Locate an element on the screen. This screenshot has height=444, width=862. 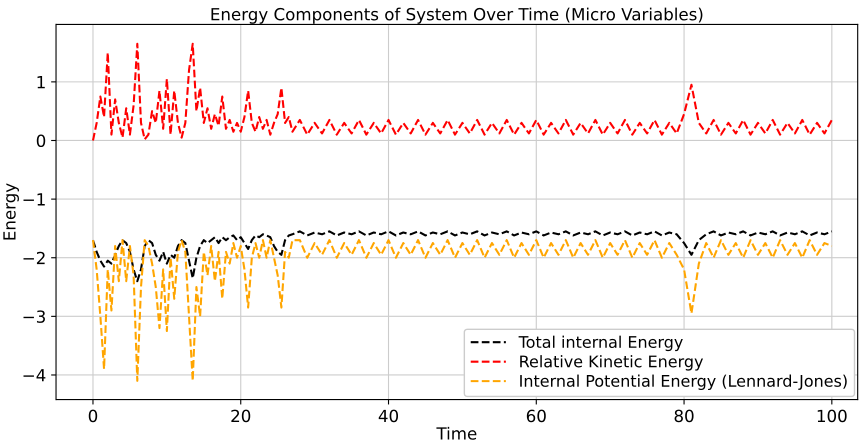
y-tick-label: −4 is located at coordinates (35, 375).